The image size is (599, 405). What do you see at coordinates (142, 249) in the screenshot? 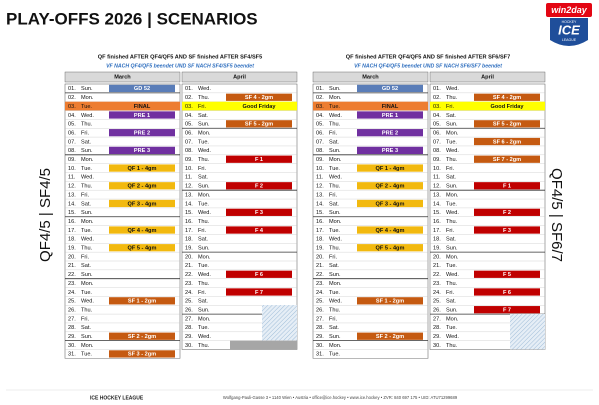
I see `event-label: QF 5 - 4gm` at bounding box center [142, 249].